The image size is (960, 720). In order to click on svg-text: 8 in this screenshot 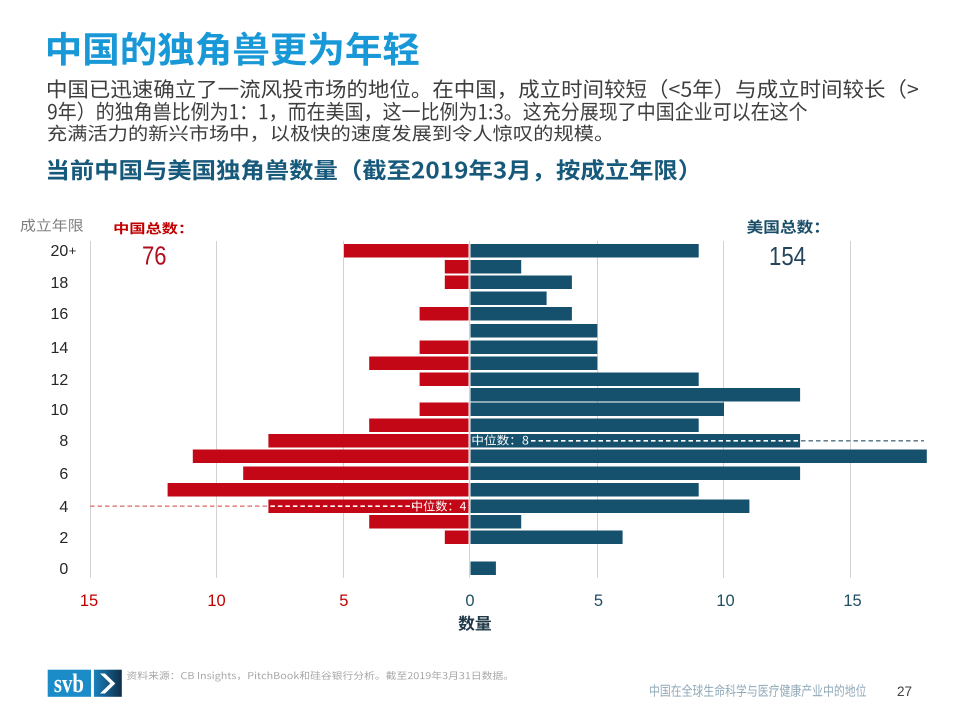, I will do `click(63, 441)`.